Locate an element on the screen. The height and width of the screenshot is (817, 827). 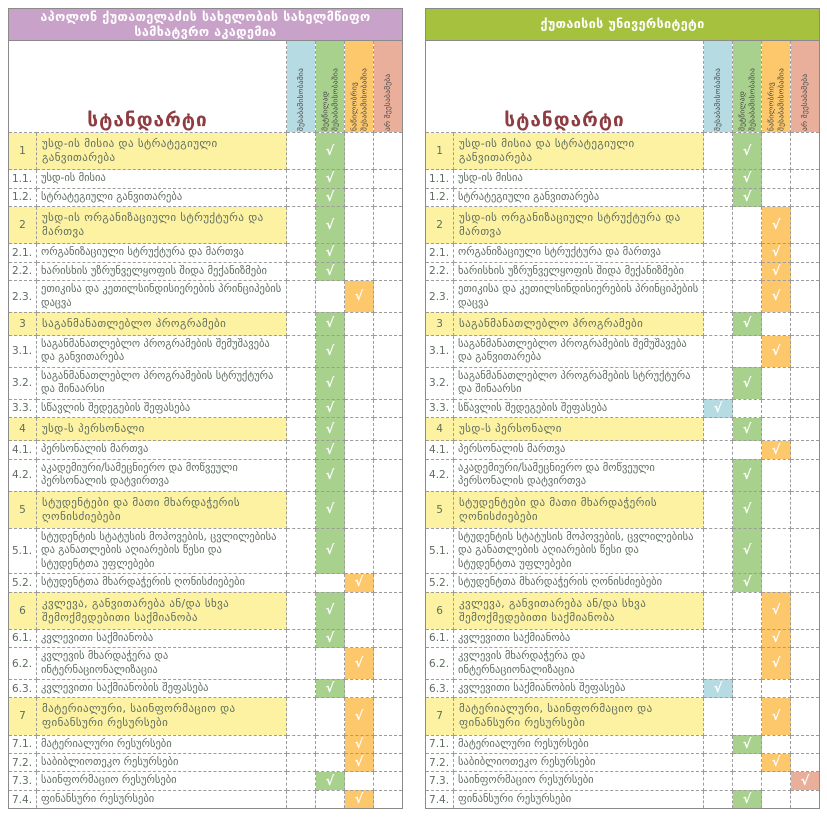
table-row: 4.1. პერსონალის მართვა √ is located at coordinates (206, 450).